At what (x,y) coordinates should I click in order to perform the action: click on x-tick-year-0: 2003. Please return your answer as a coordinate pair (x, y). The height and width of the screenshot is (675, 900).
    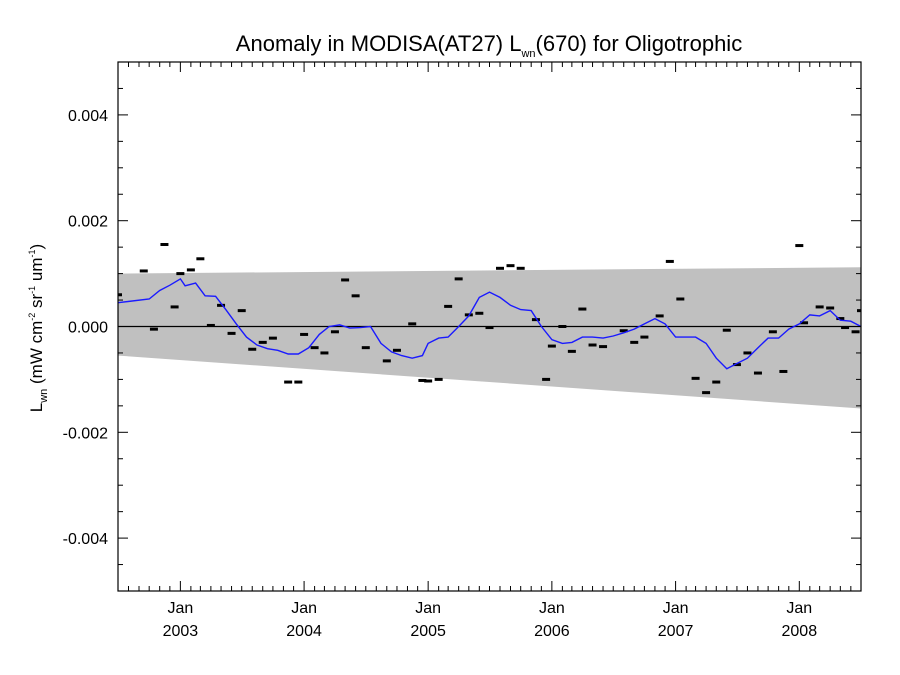
    Looking at the image, I should click on (181, 631).